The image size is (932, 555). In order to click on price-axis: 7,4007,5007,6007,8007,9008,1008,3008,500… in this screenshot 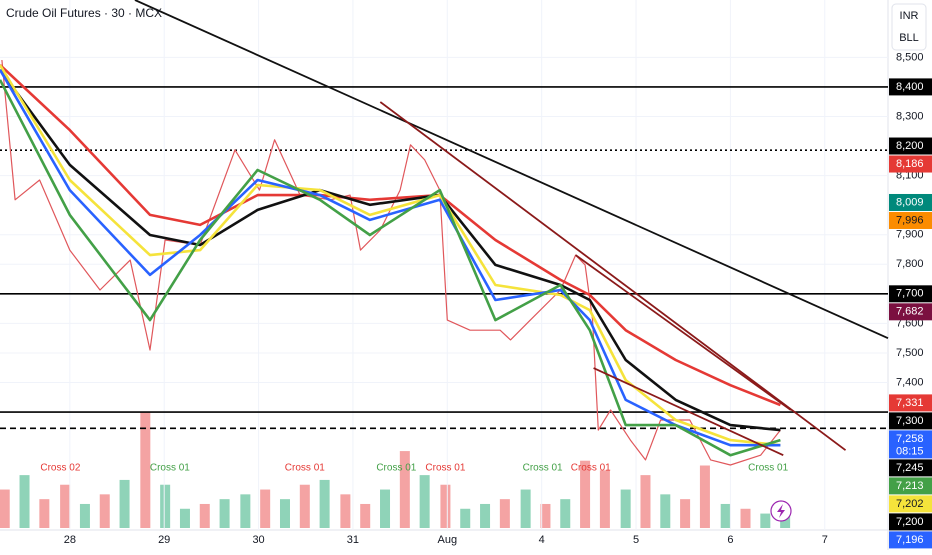, I will do `click(910, 300)`.